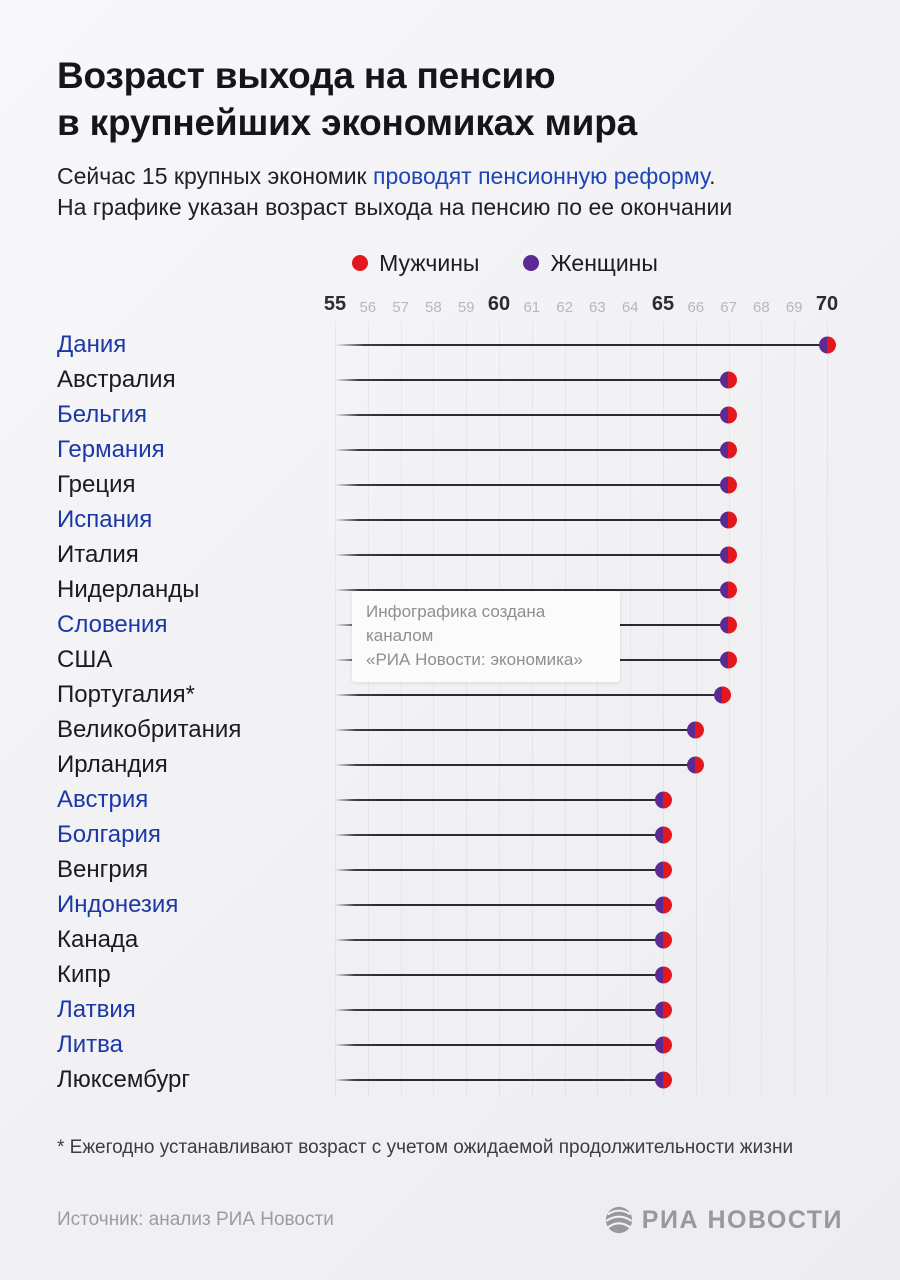  What do you see at coordinates (532, 307) in the screenshot?
I see `axis-tick-61: 61` at bounding box center [532, 307].